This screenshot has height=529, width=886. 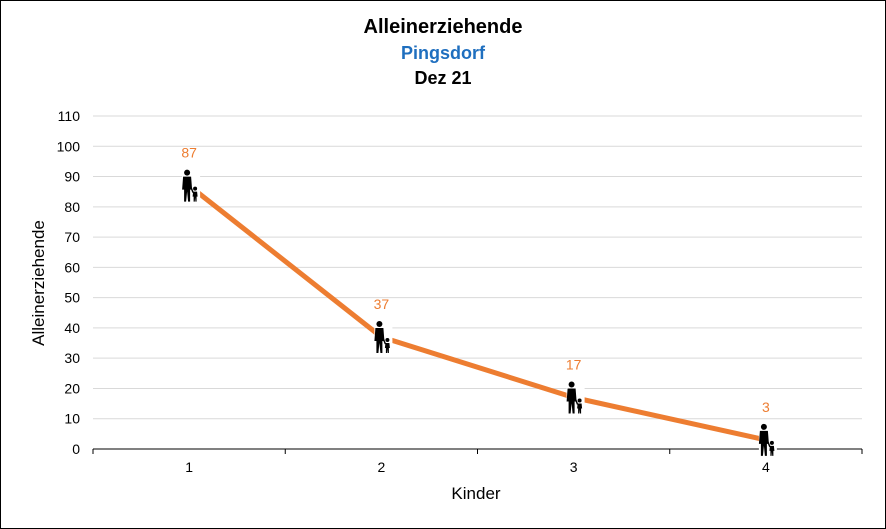 I want to click on y-tick-label: 80, so click(x=72, y=207).